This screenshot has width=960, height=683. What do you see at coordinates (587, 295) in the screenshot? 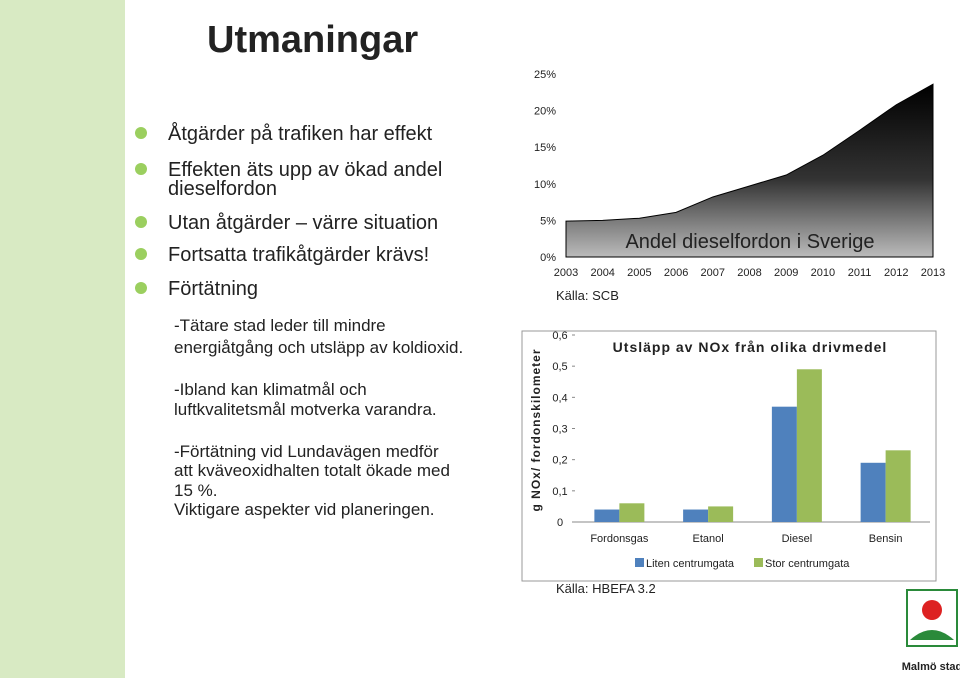
I see `source-note: Källa: SCB` at bounding box center [587, 295].